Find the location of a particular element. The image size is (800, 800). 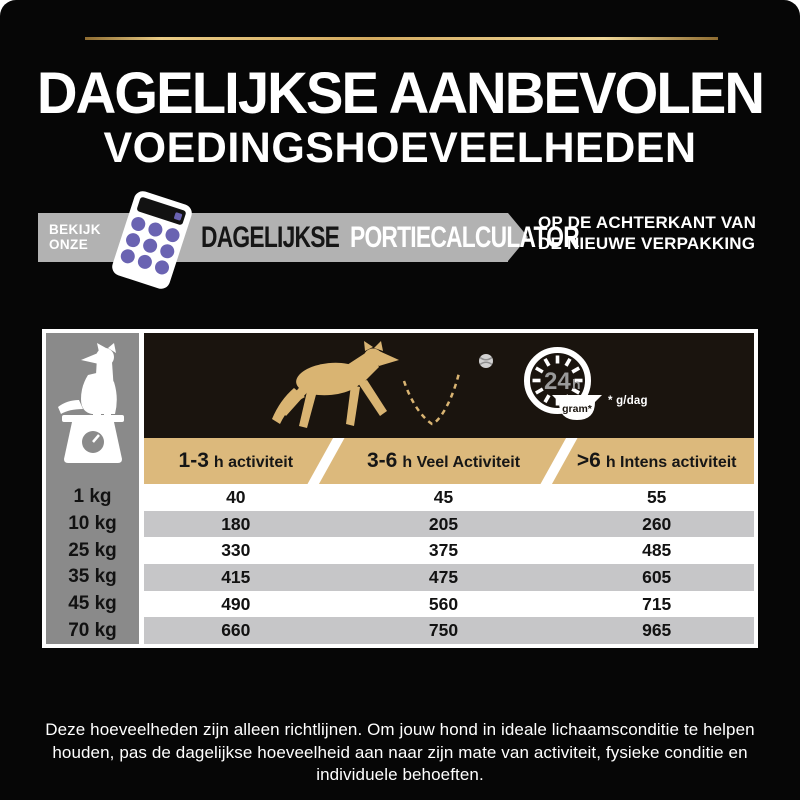

table-row: 660 750 965 is located at coordinates (449, 631).